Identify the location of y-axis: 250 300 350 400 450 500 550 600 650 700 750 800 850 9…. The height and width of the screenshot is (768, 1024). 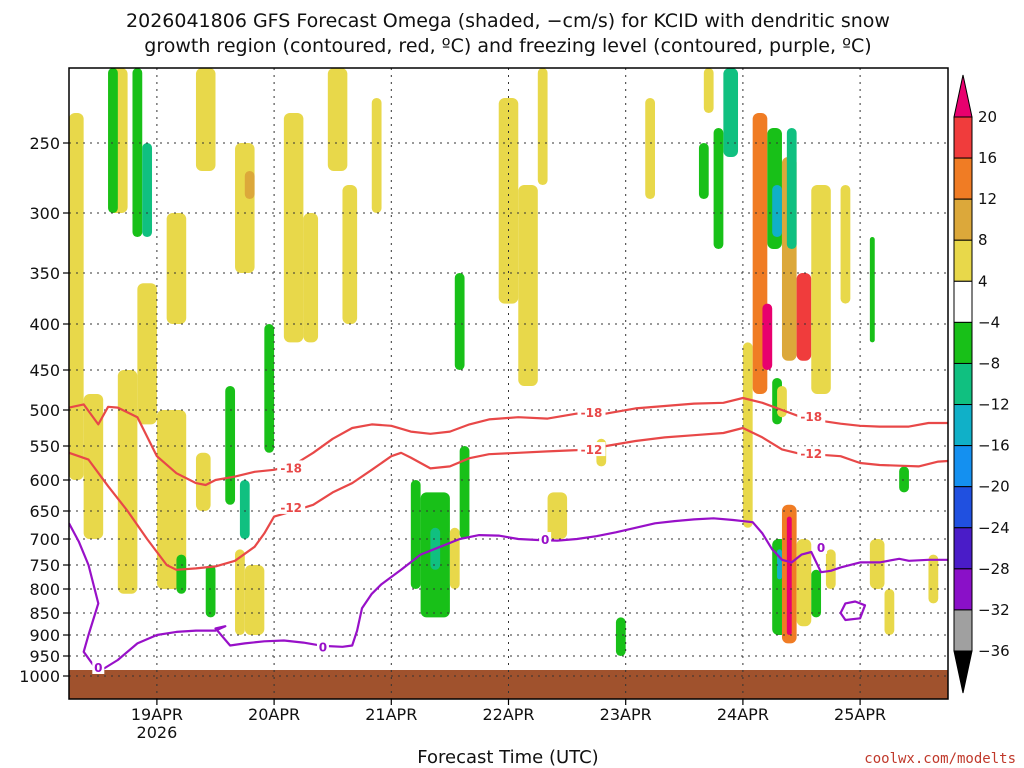
(44, 410).